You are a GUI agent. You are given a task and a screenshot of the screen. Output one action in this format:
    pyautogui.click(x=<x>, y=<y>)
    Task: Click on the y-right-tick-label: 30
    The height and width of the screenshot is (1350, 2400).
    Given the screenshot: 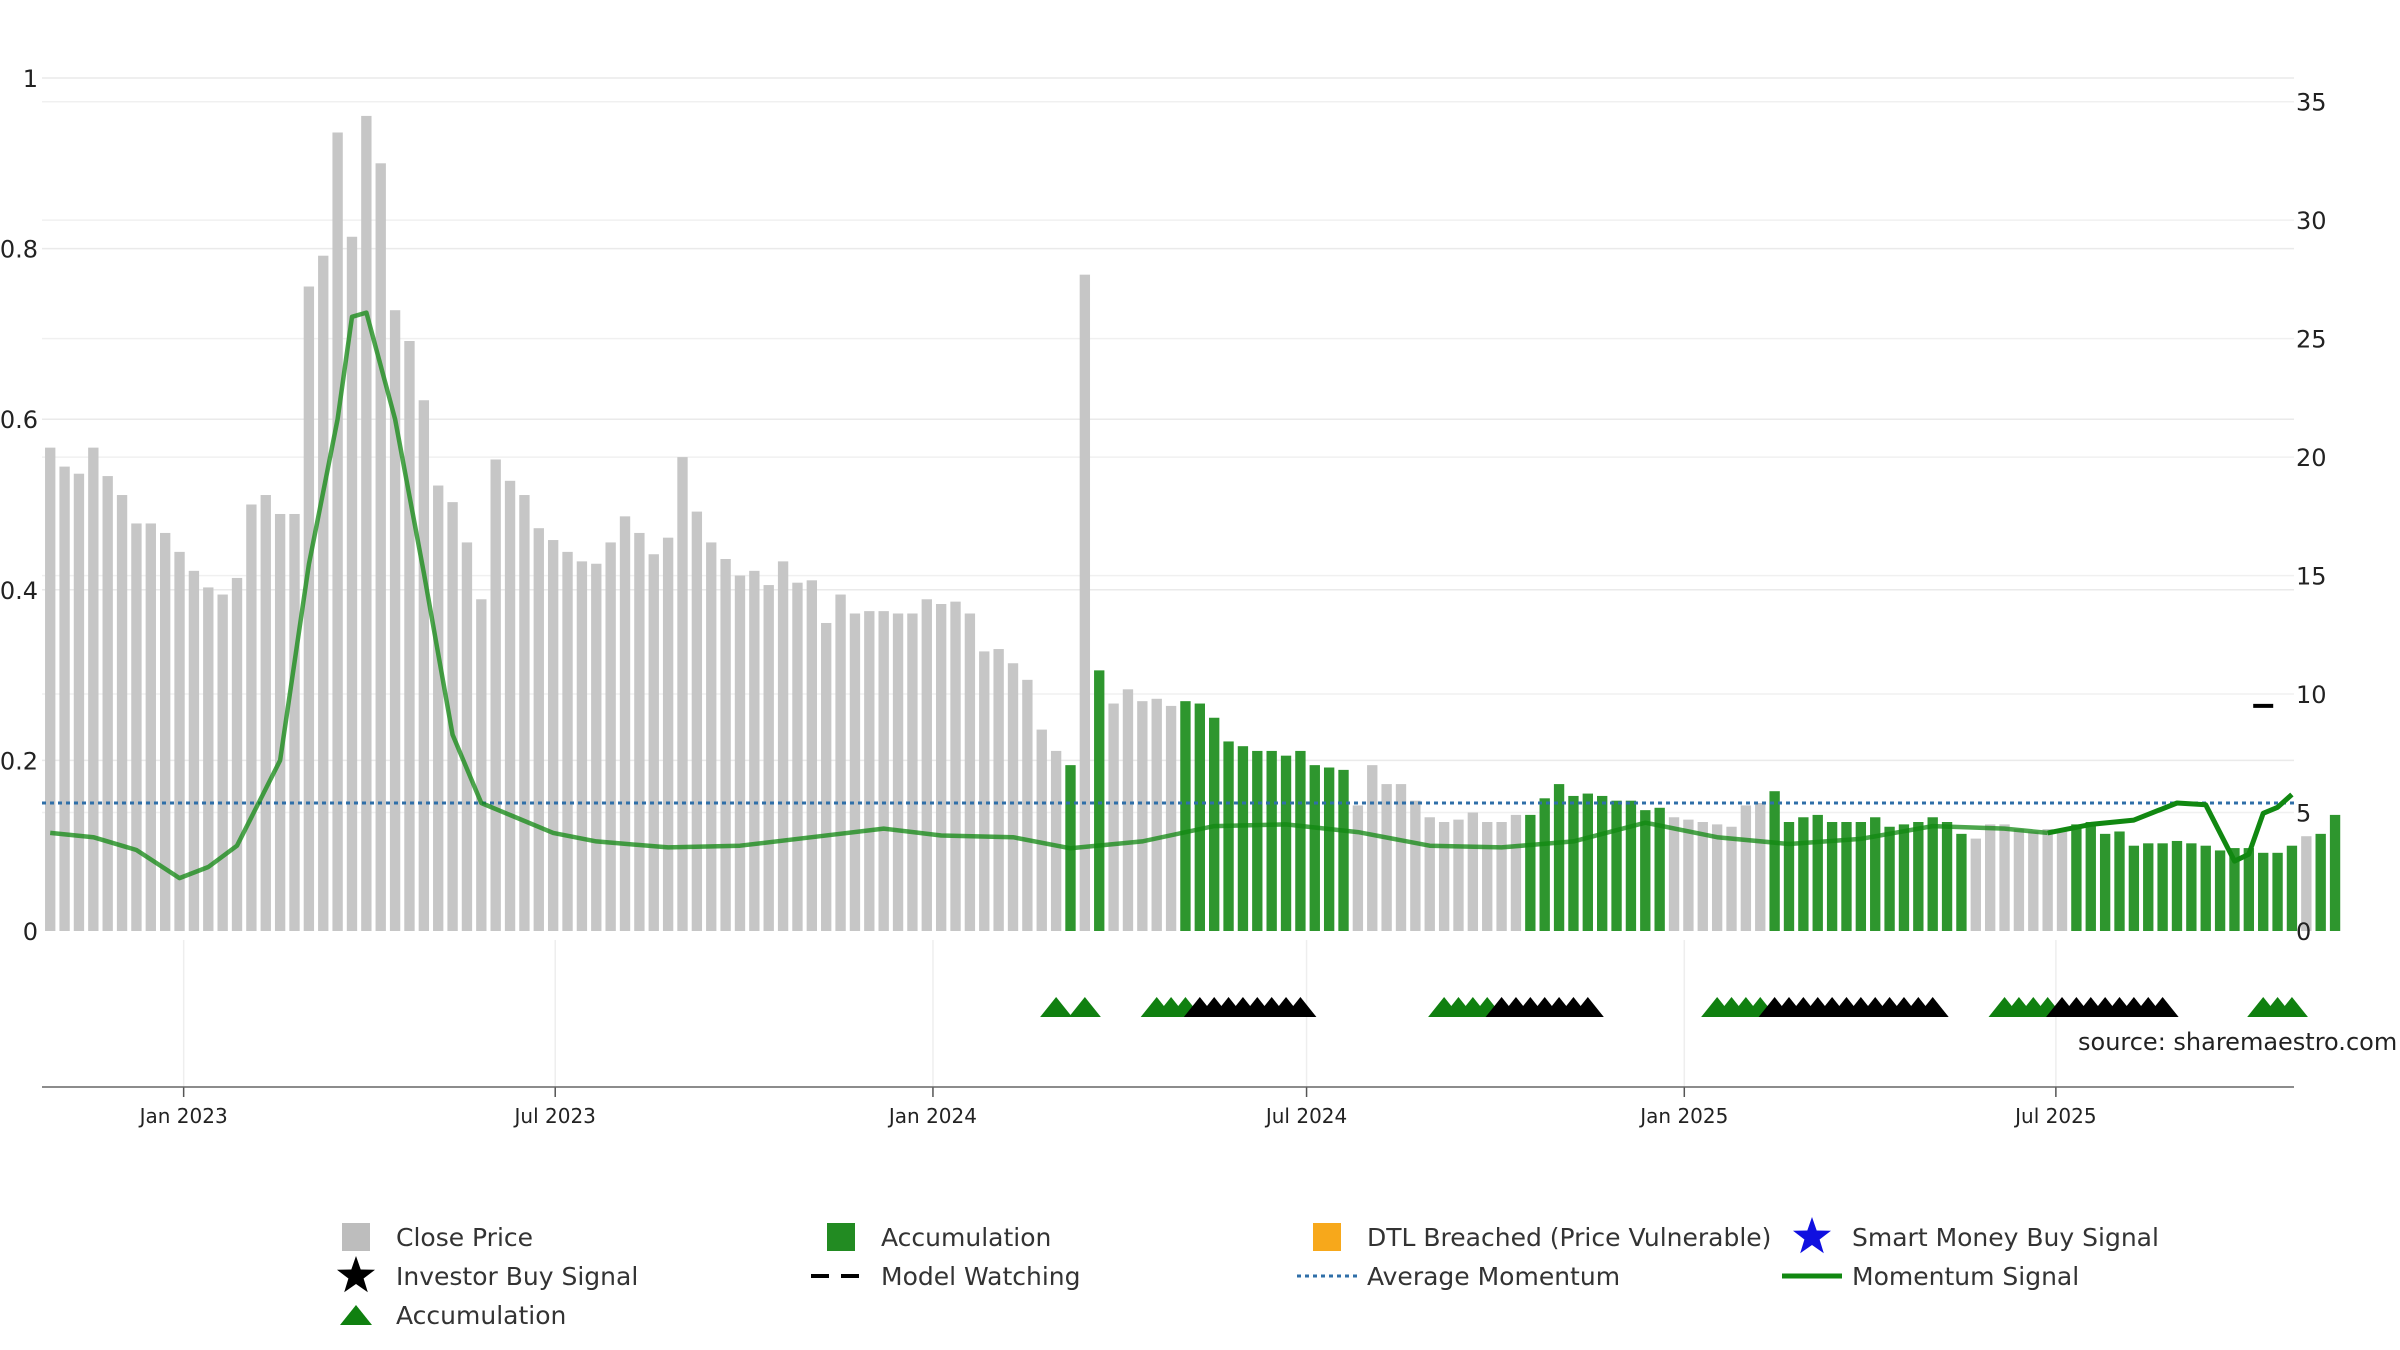 What is the action you would take?
    pyautogui.click(x=2311, y=221)
    